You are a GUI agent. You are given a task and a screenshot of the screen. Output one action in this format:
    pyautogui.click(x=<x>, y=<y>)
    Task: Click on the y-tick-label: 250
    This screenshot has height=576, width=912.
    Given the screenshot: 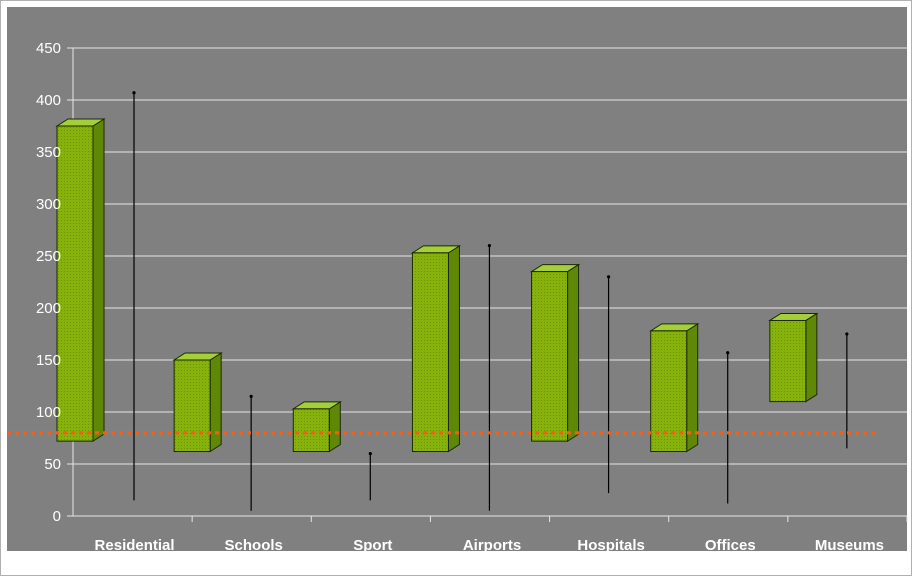 What is the action you would take?
    pyautogui.click(x=48, y=256)
    